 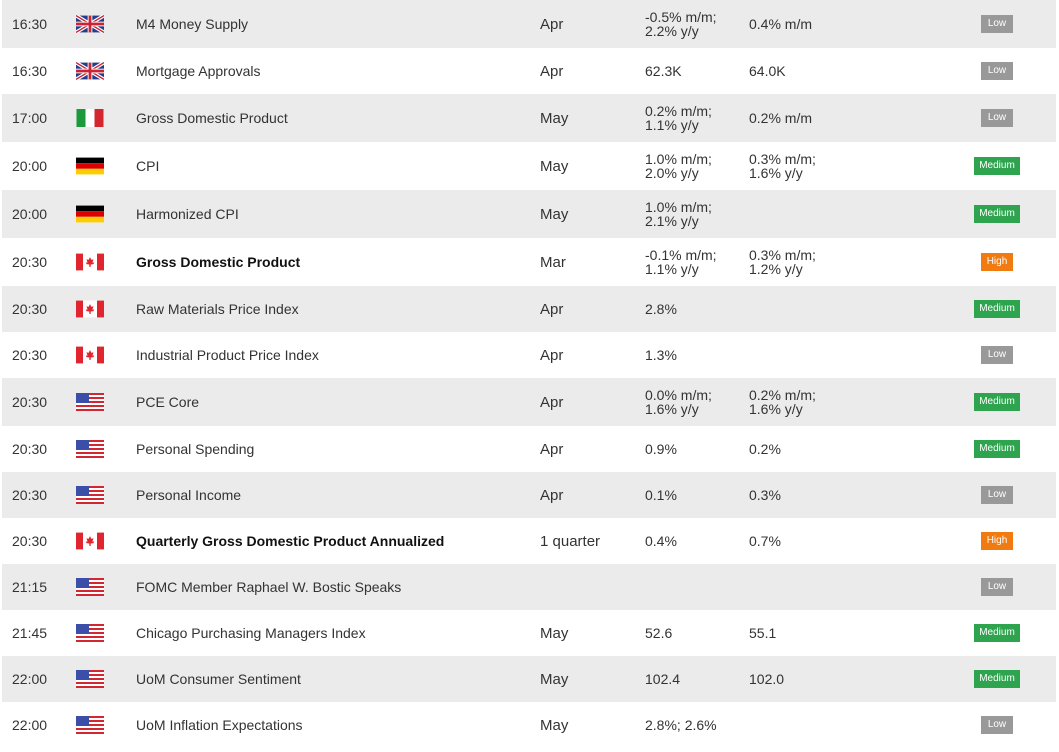 What do you see at coordinates (189, 495) in the screenshot?
I see `event-name: Personal Income` at bounding box center [189, 495].